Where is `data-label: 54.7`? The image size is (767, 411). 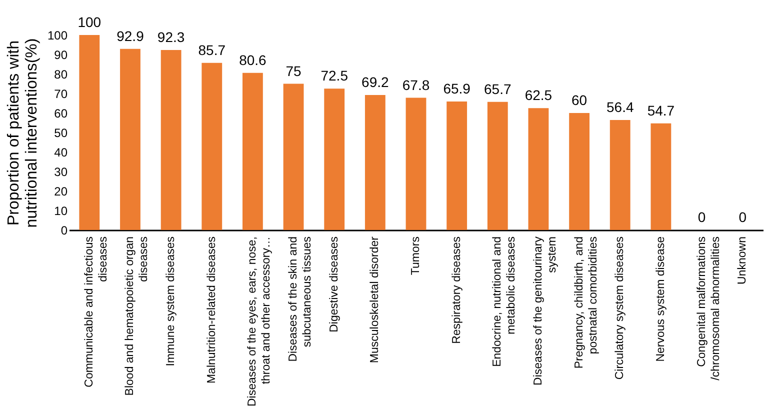
data-label: 54.7 is located at coordinates (661, 110).